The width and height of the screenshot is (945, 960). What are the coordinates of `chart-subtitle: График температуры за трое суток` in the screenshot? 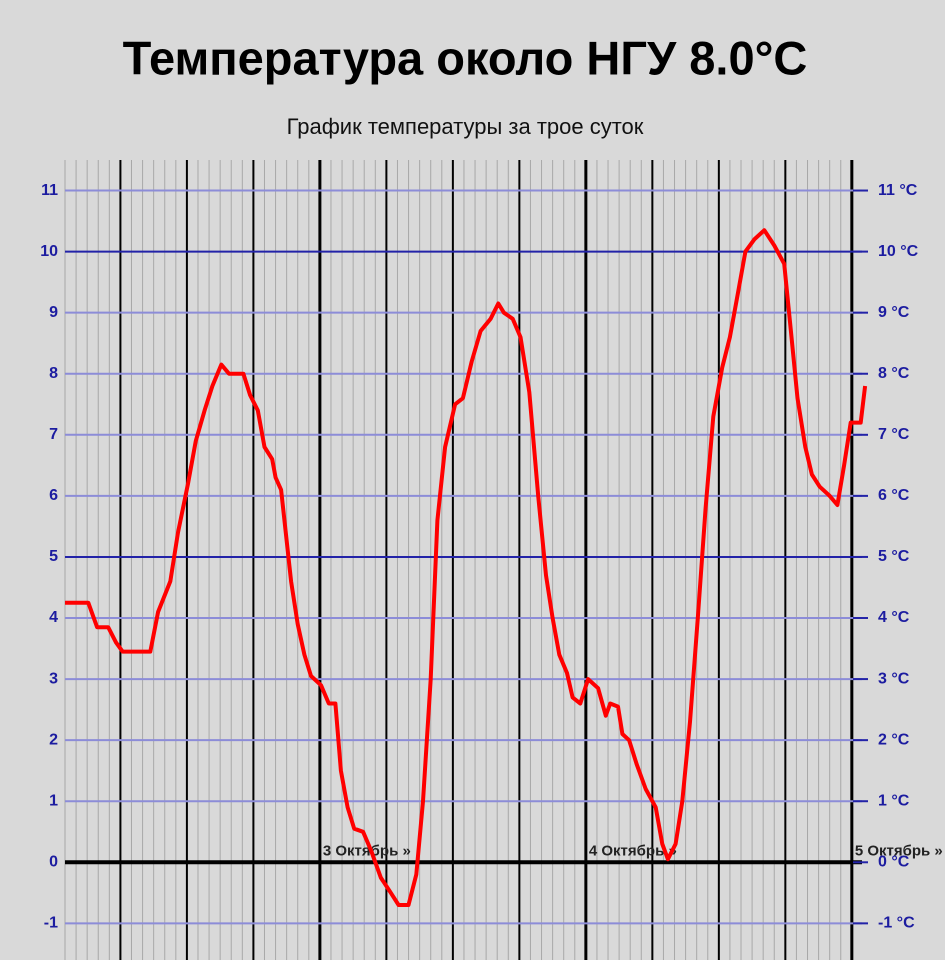 It's located at (465, 126).